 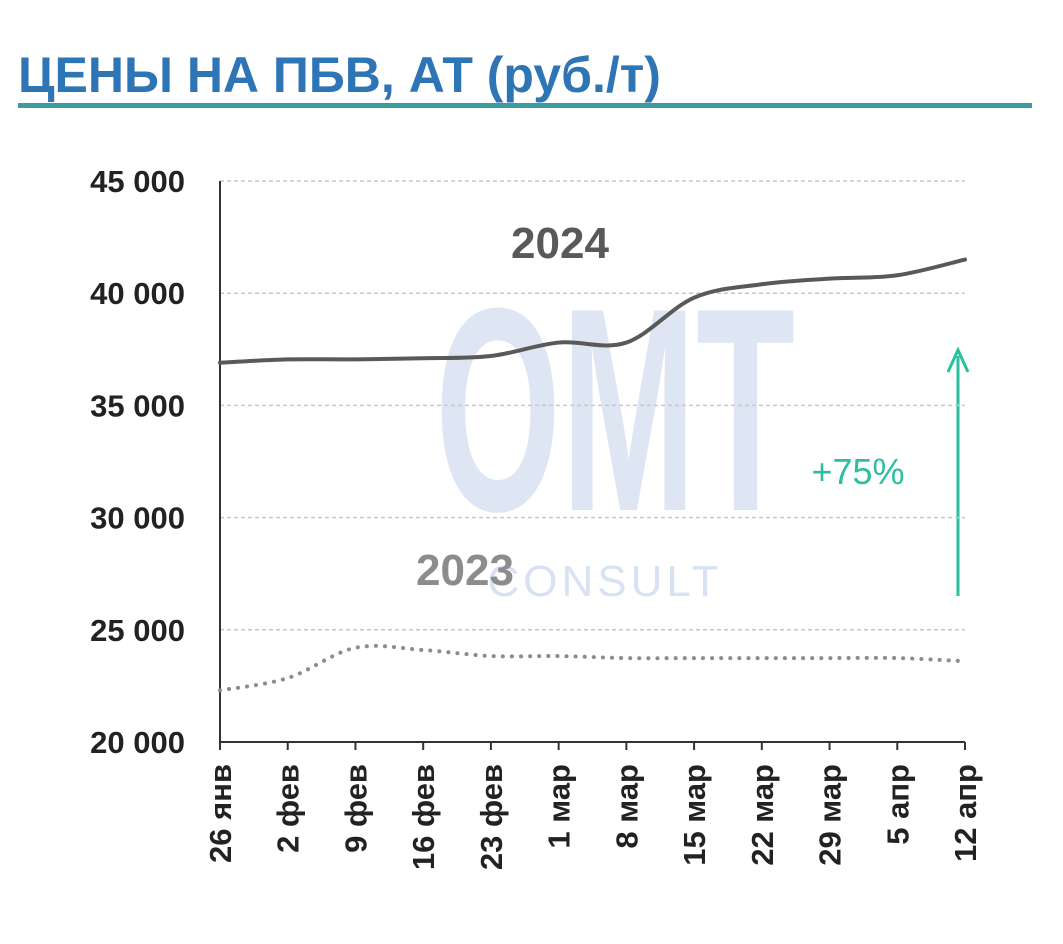 I want to click on x-tick-label: 29 мар, so click(x=830, y=815).